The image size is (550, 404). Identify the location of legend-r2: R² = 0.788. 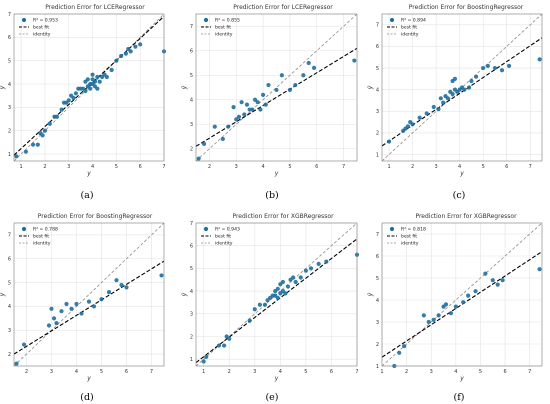
(45, 230).